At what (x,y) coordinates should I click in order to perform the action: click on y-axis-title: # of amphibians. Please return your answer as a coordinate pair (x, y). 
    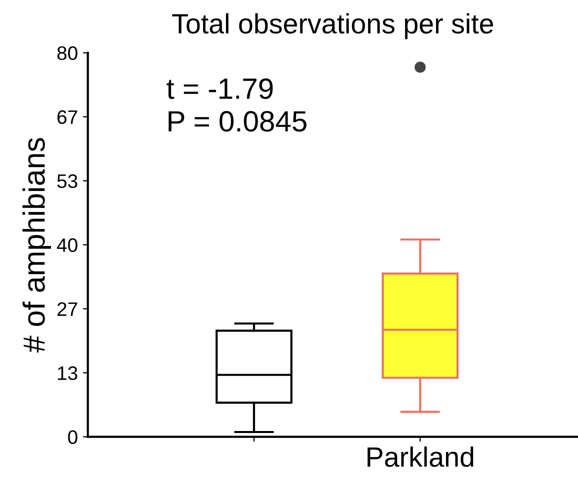
    Looking at the image, I should click on (36, 245).